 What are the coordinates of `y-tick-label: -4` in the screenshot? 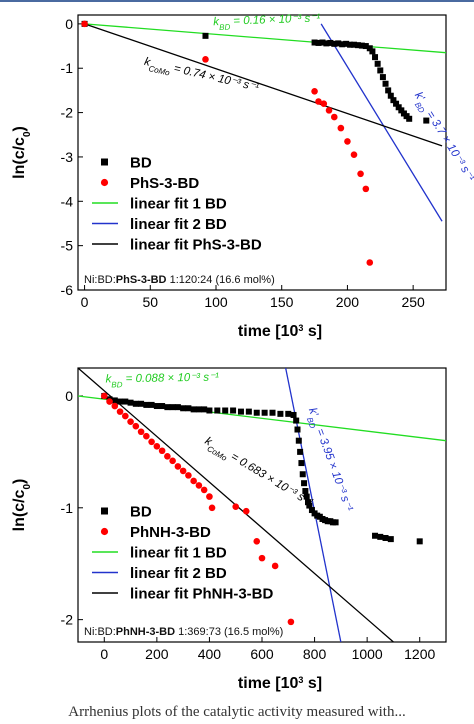 It's located at (67, 201).